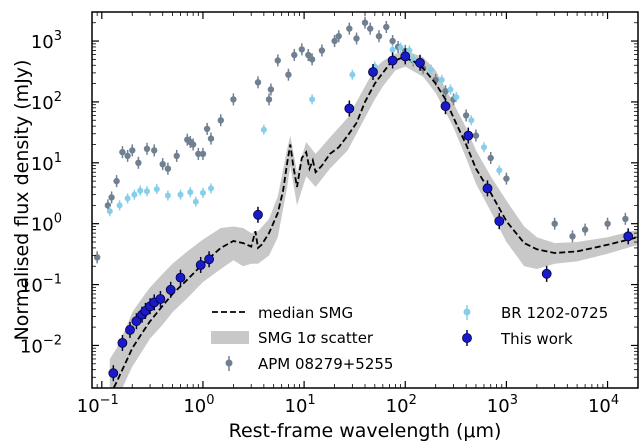 This screenshot has width=639, height=441. I want to click on legend-item-median: median SMG, so click(282, 313).